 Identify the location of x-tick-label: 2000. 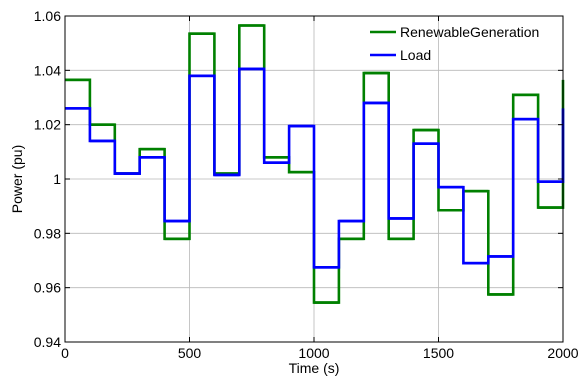
(562, 353).